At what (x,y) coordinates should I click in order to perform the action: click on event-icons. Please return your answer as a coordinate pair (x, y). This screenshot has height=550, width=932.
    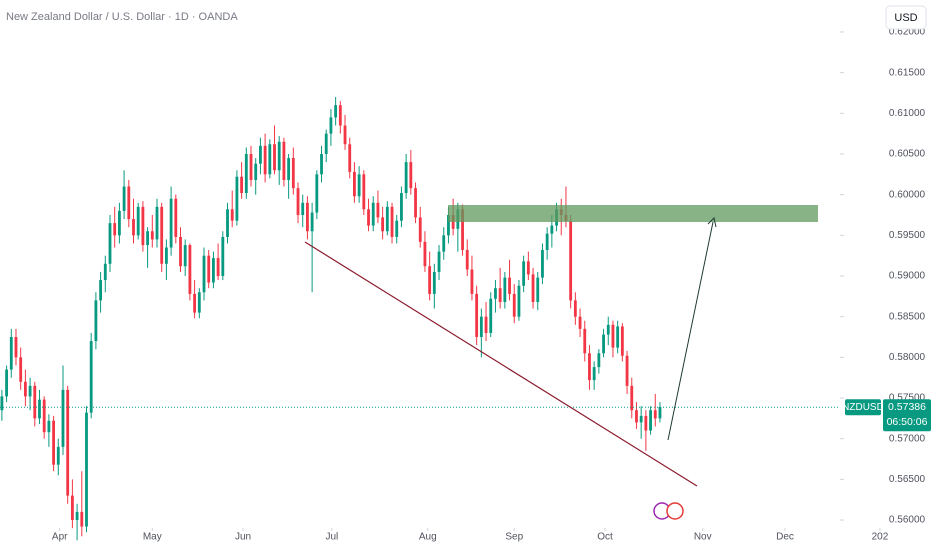
    Looking at the image, I should click on (668, 511).